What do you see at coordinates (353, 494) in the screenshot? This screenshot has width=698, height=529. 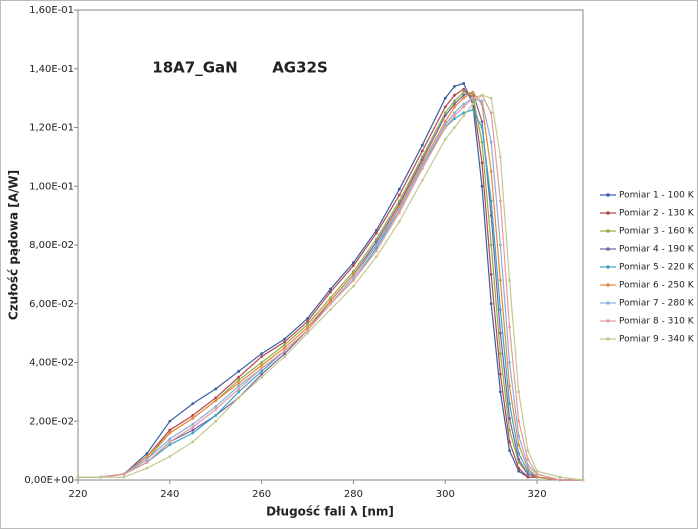 I see `x-tick-label: 280` at bounding box center [353, 494].